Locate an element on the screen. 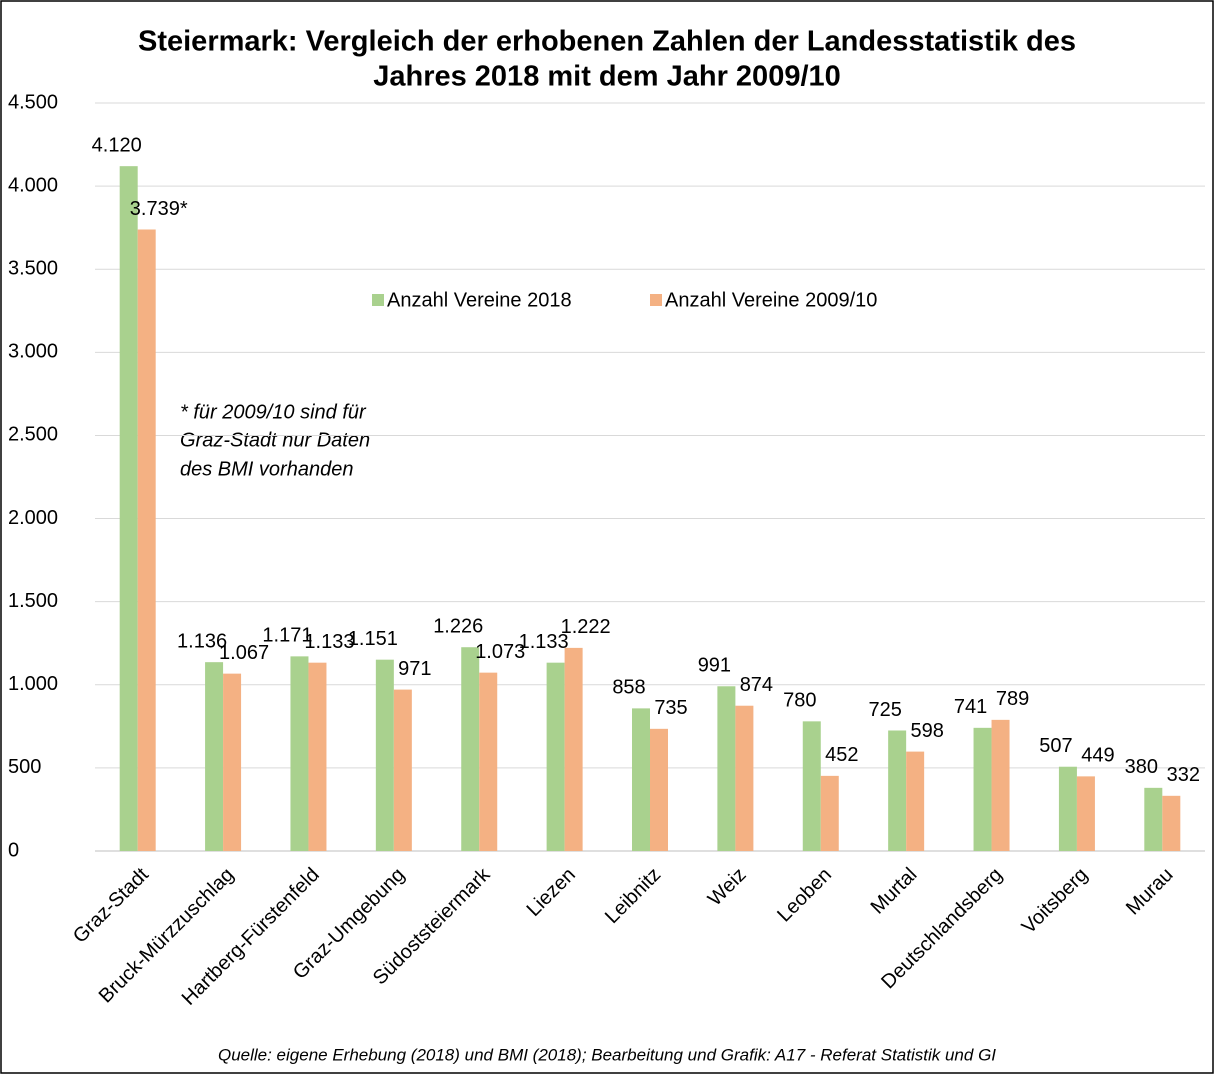  value-label: 449 is located at coordinates (1097, 756).